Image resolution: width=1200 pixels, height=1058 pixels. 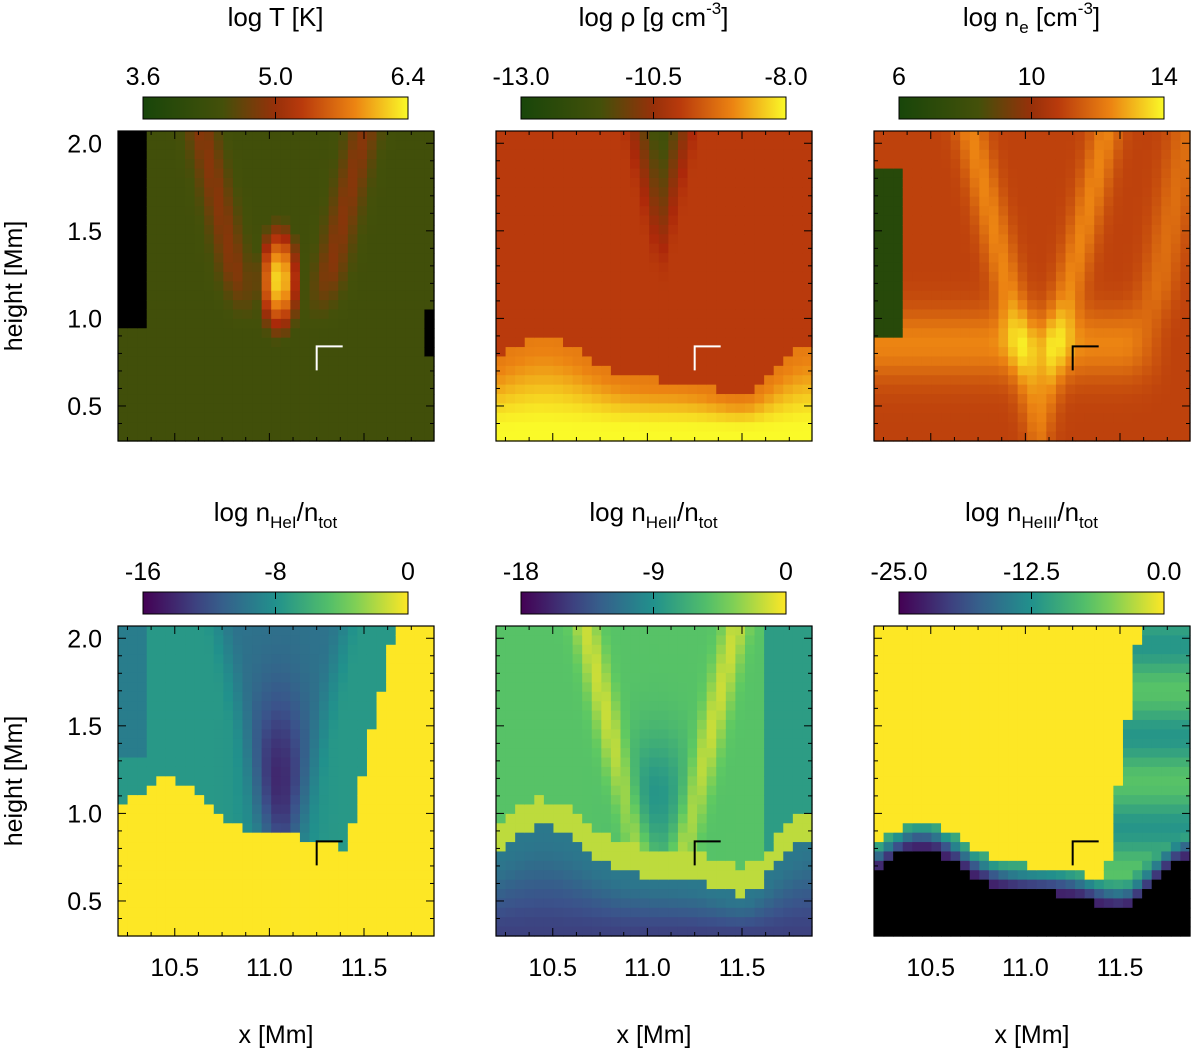 What do you see at coordinates (1085, 358) in the screenshot?
I see `marker-corner` at bounding box center [1085, 358].